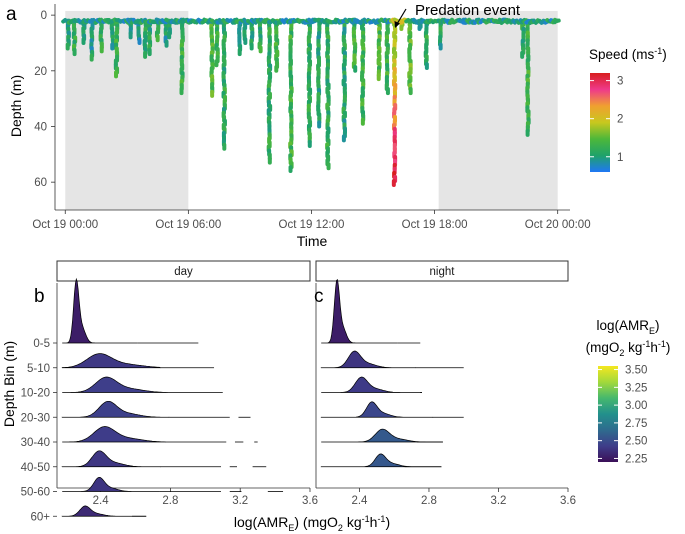  I want to click on amr-tick-label: 3.50, so click(636, 371).